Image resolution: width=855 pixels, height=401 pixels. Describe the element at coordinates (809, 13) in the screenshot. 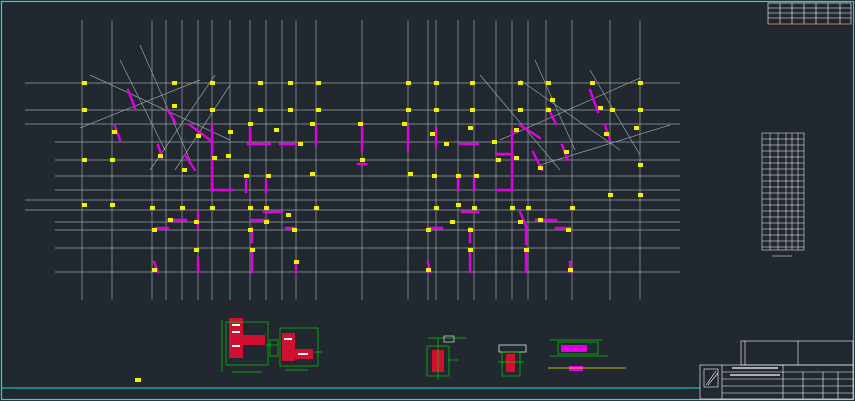

I see `revision-table` at that location.